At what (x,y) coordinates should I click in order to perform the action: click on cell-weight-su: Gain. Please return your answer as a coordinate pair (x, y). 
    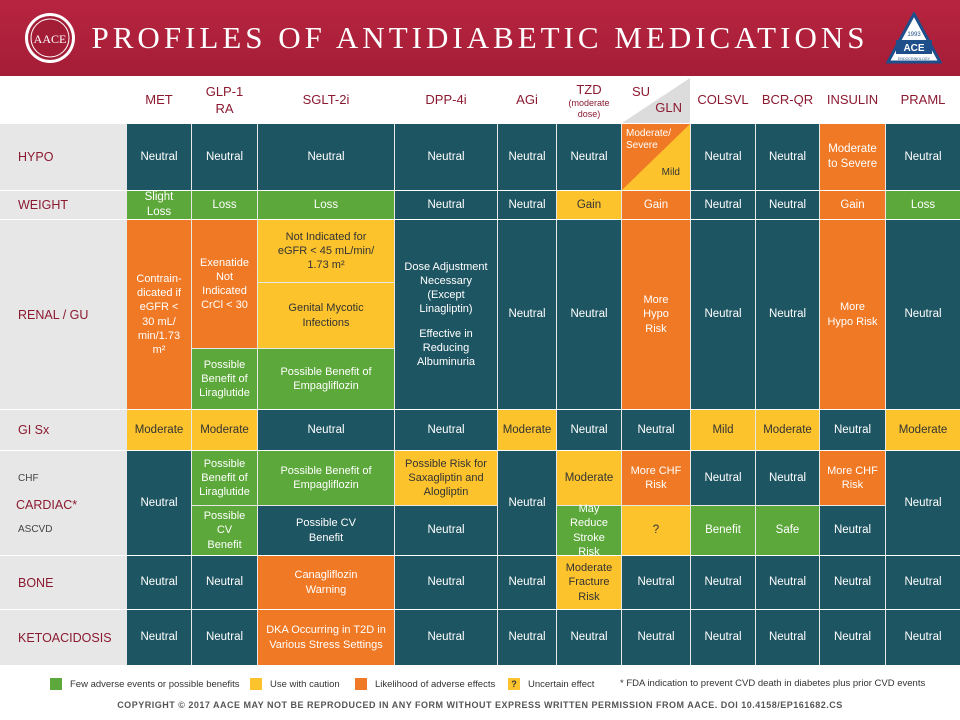
    Looking at the image, I should click on (656, 205).